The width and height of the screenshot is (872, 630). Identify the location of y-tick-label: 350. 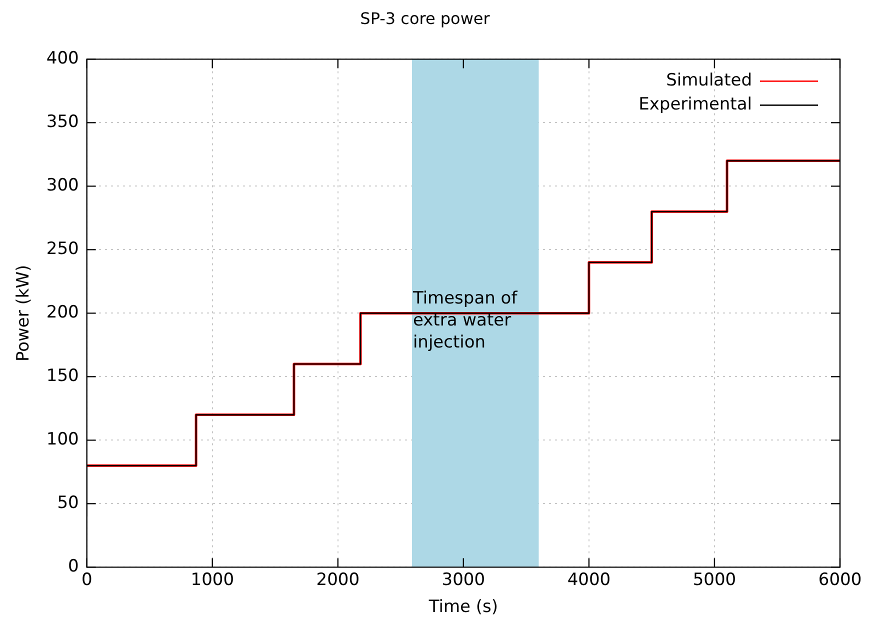
(62, 122).